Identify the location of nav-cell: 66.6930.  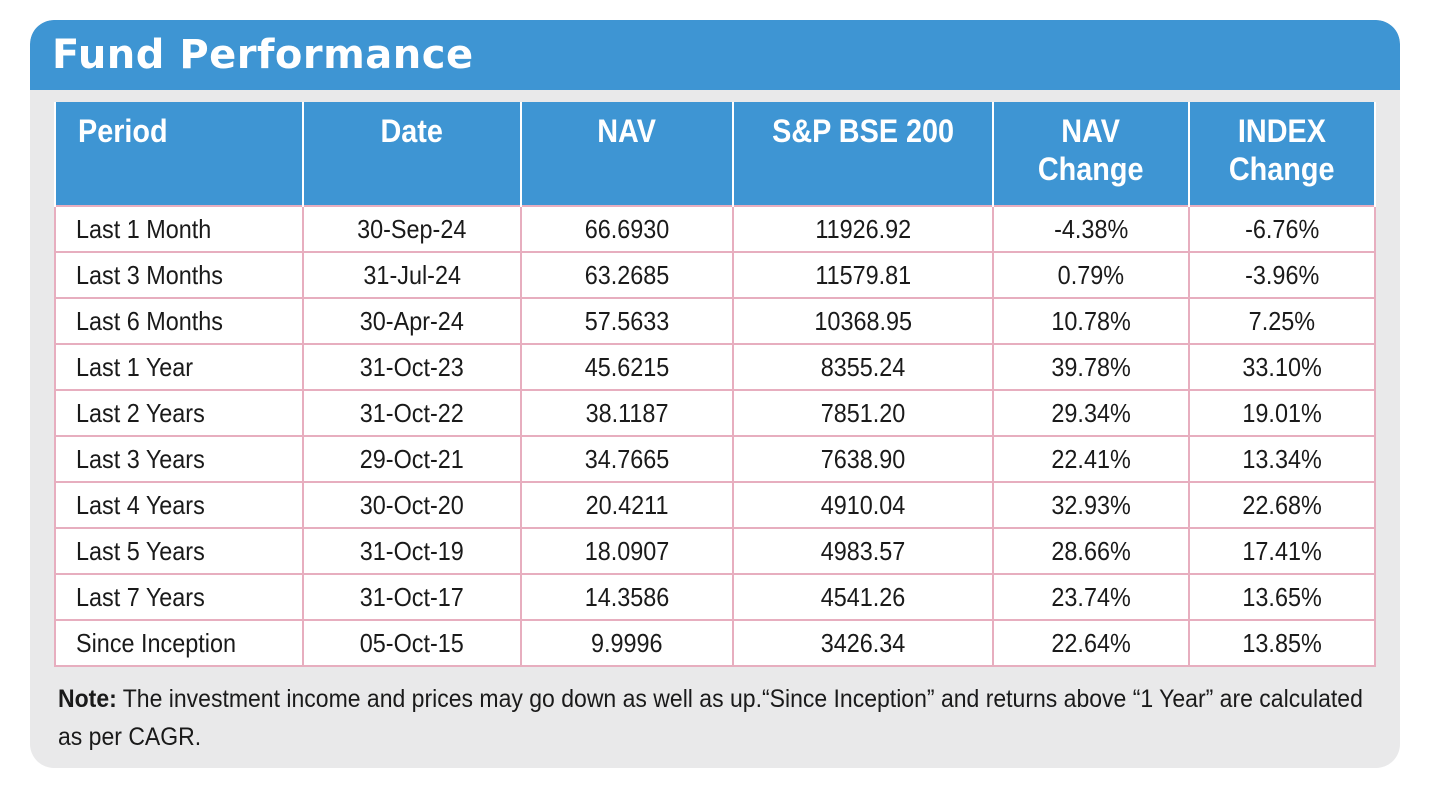
(627, 229).